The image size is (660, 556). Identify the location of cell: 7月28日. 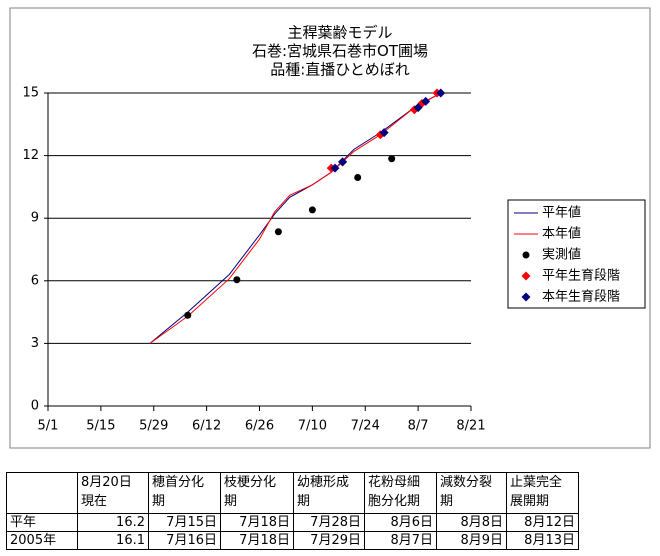
(329, 522).